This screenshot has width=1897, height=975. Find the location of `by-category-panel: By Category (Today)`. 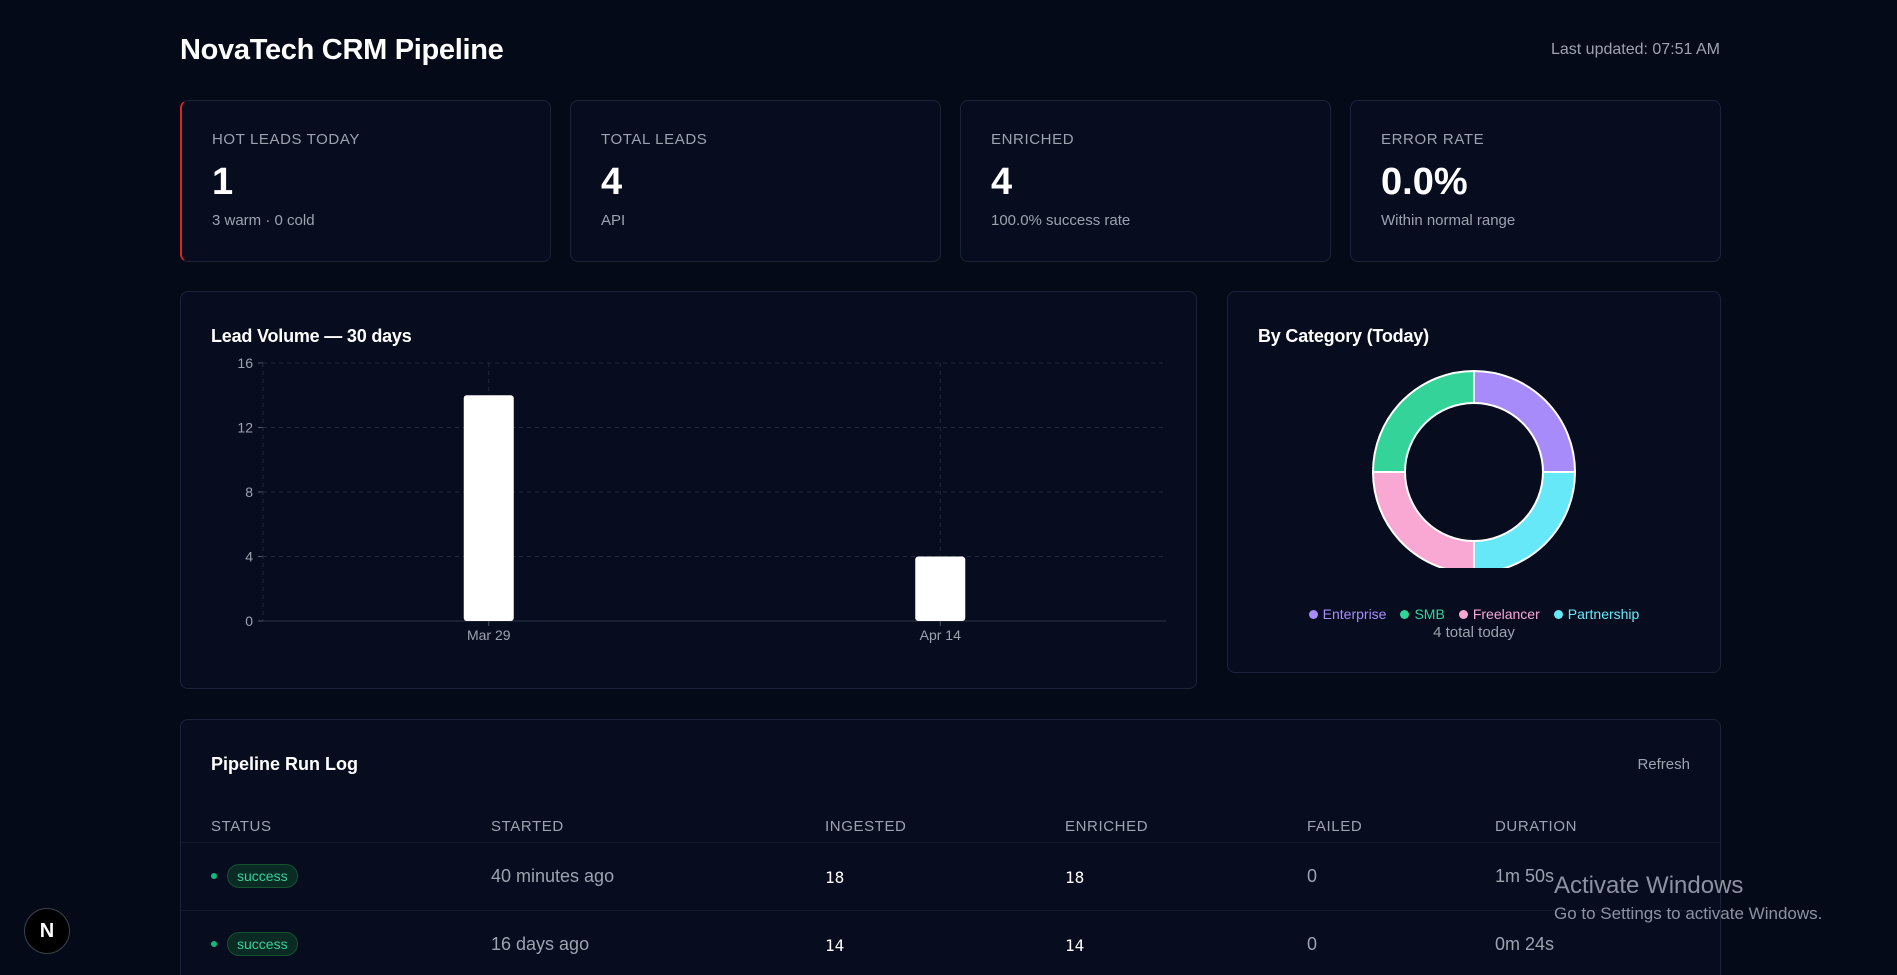

by-category-panel: By Category (Today) is located at coordinates (1474, 482).